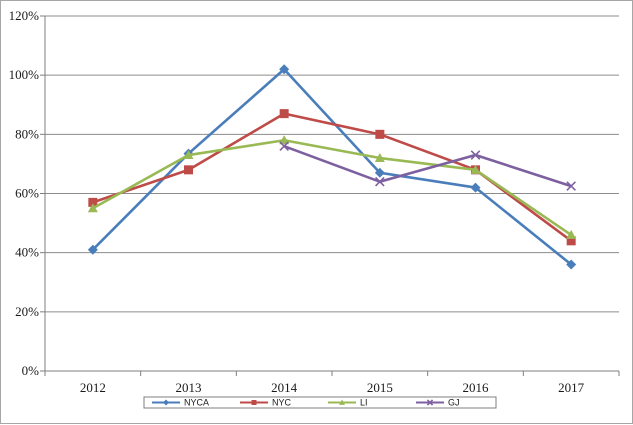 The image size is (633, 425). Describe the element at coordinates (438, 403) in the screenshot. I see `legend-item-gj: GJ` at that location.